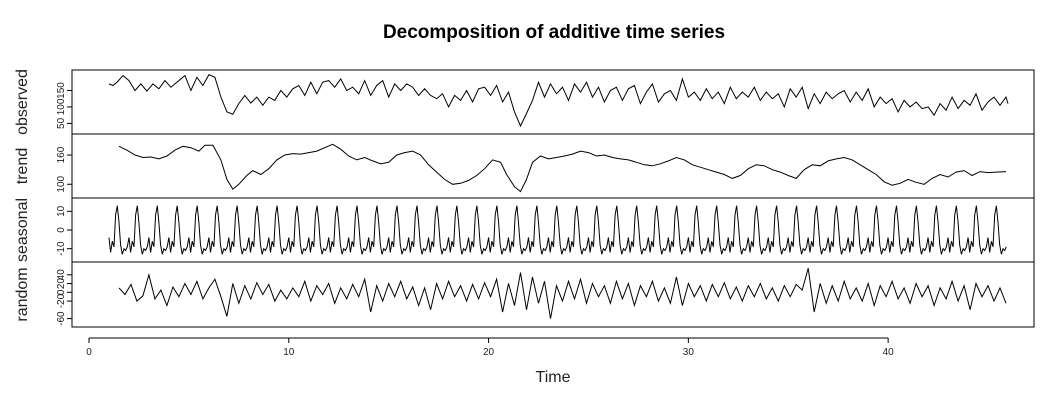 Image resolution: width=1063 pixels, height=412 pixels. Describe the element at coordinates (557, 230) in the screenshot. I see `series-line-seasonal` at that location.